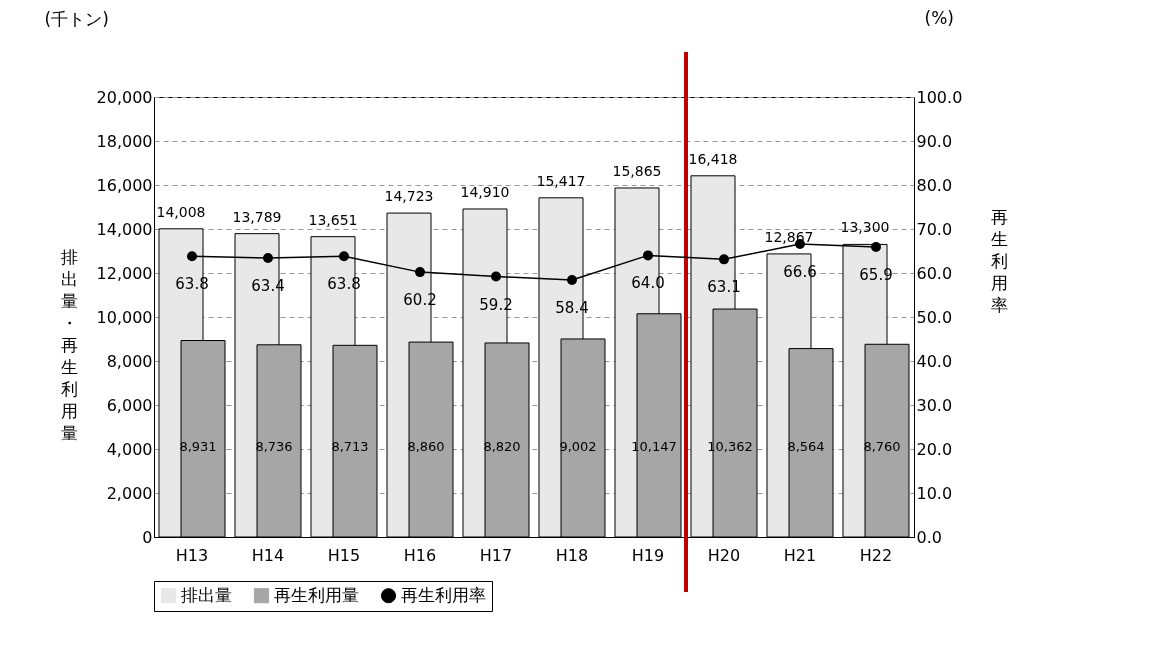  I want to click on data-label: 8,760, so click(882, 446).